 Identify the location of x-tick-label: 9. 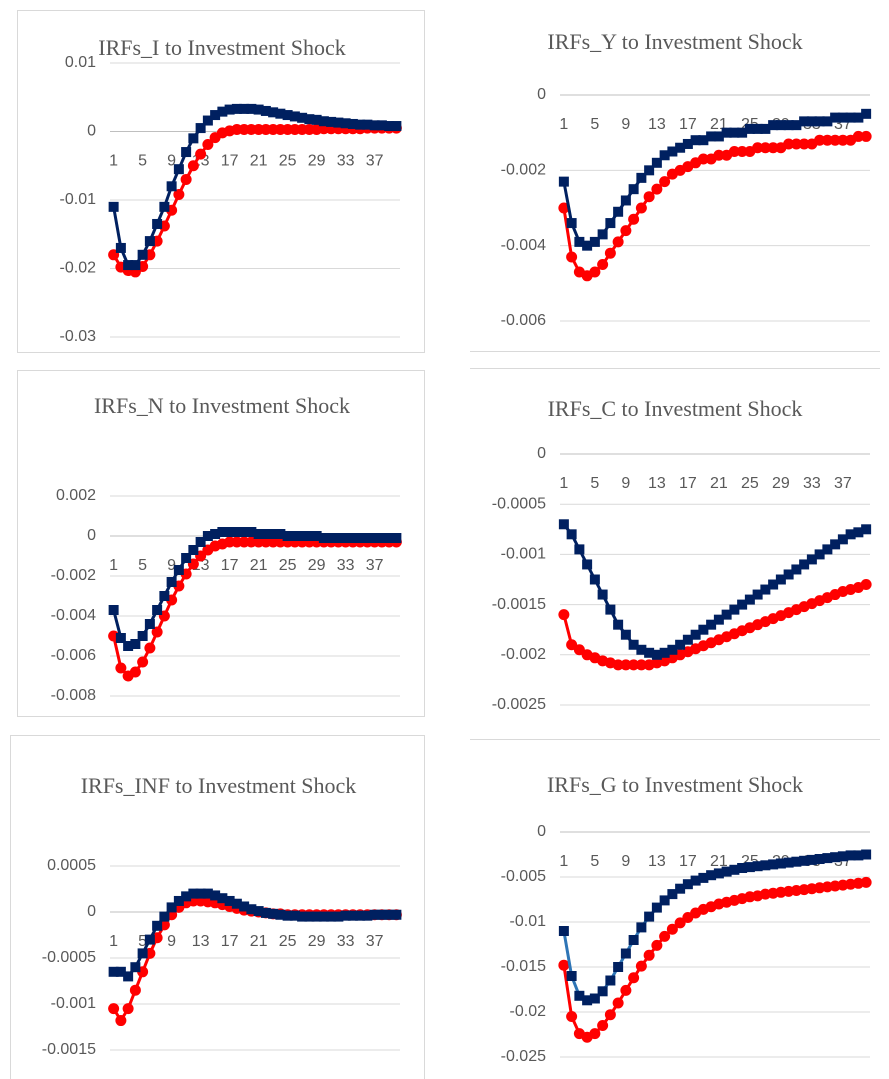
(625, 861).